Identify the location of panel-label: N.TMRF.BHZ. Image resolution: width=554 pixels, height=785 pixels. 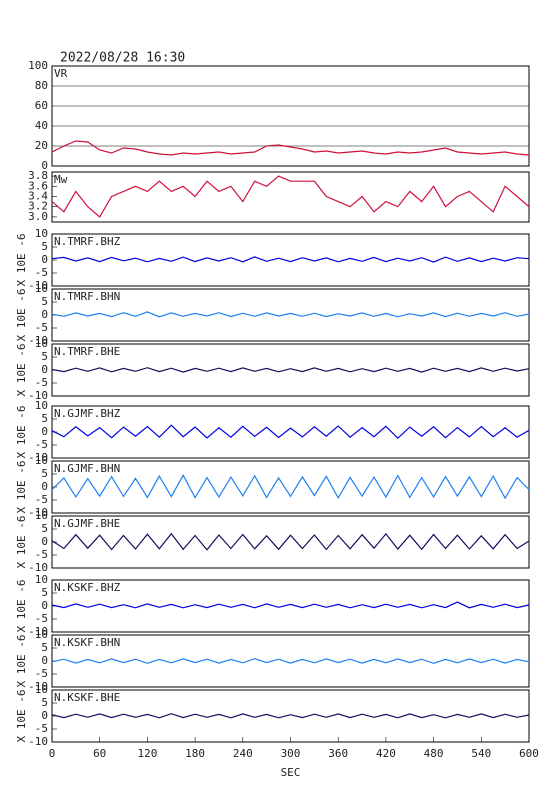
(87, 241).